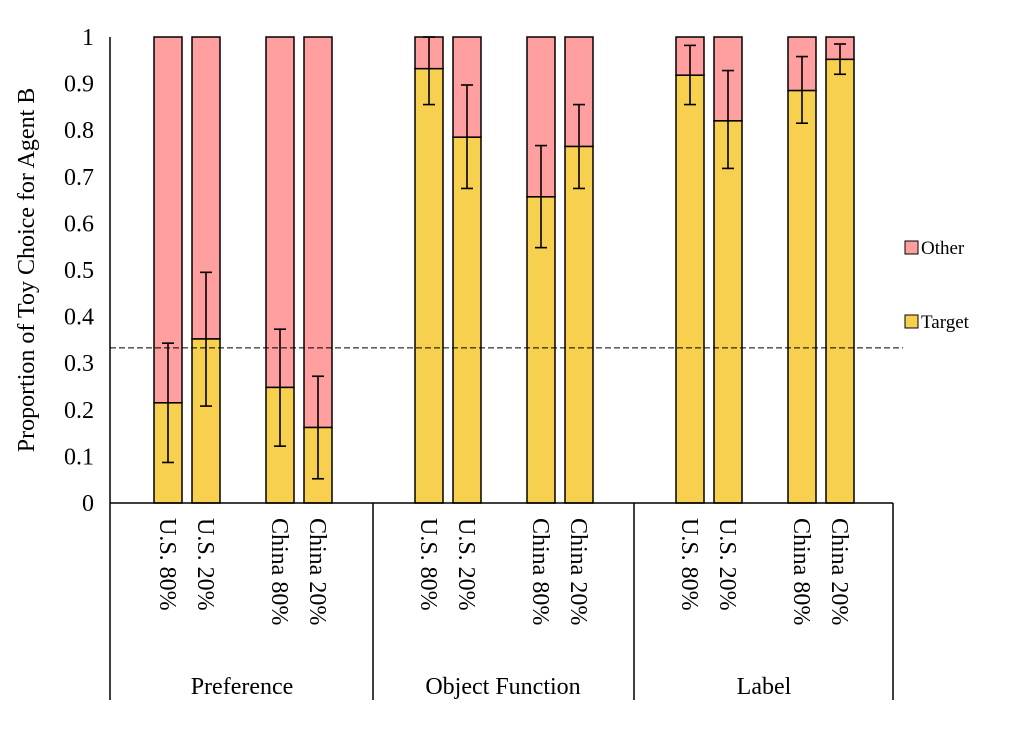 Image resolution: width=1010 pixels, height=730 pixels. What do you see at coordinates (764, 687) in the screenshot?
I see `group-label: Label` at bounding box center [764, 687].